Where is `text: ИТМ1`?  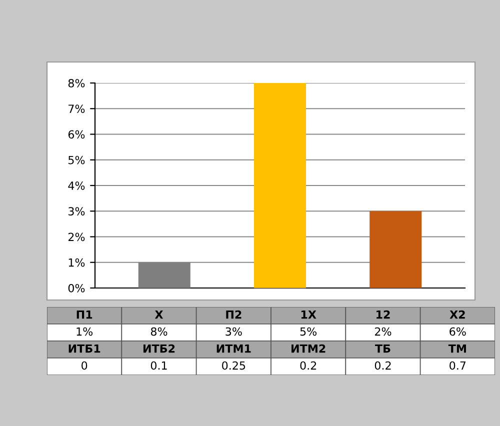
text: ИТМ1 is located at coordinates (233, 348).